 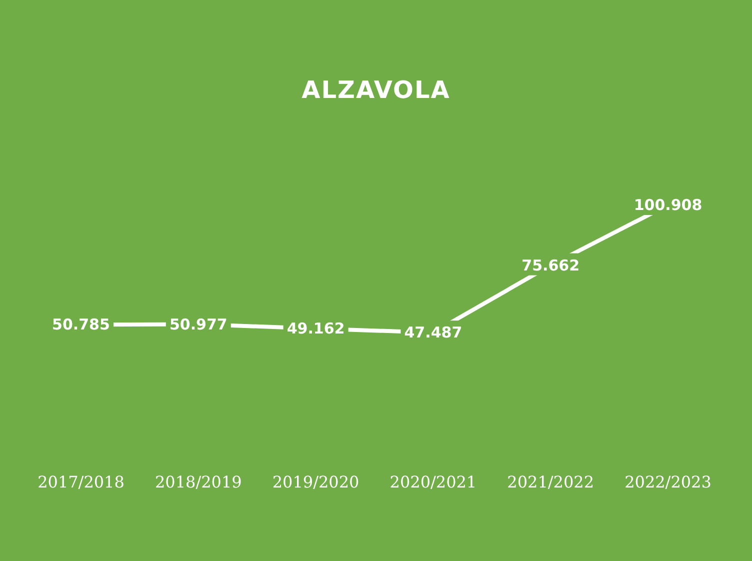 I want to click on x-tick-label: 2021/2022, so click(x=550, y=482).